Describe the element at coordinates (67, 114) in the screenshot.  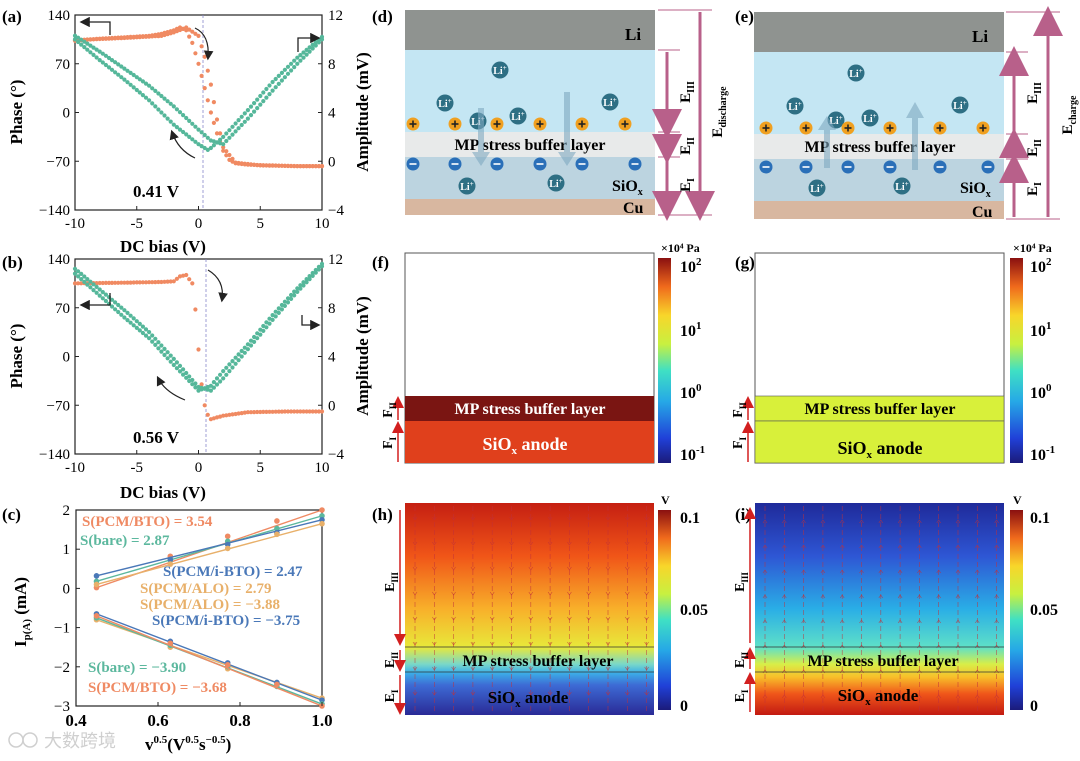
I see `ytick-label-a-2: 0` at that location.